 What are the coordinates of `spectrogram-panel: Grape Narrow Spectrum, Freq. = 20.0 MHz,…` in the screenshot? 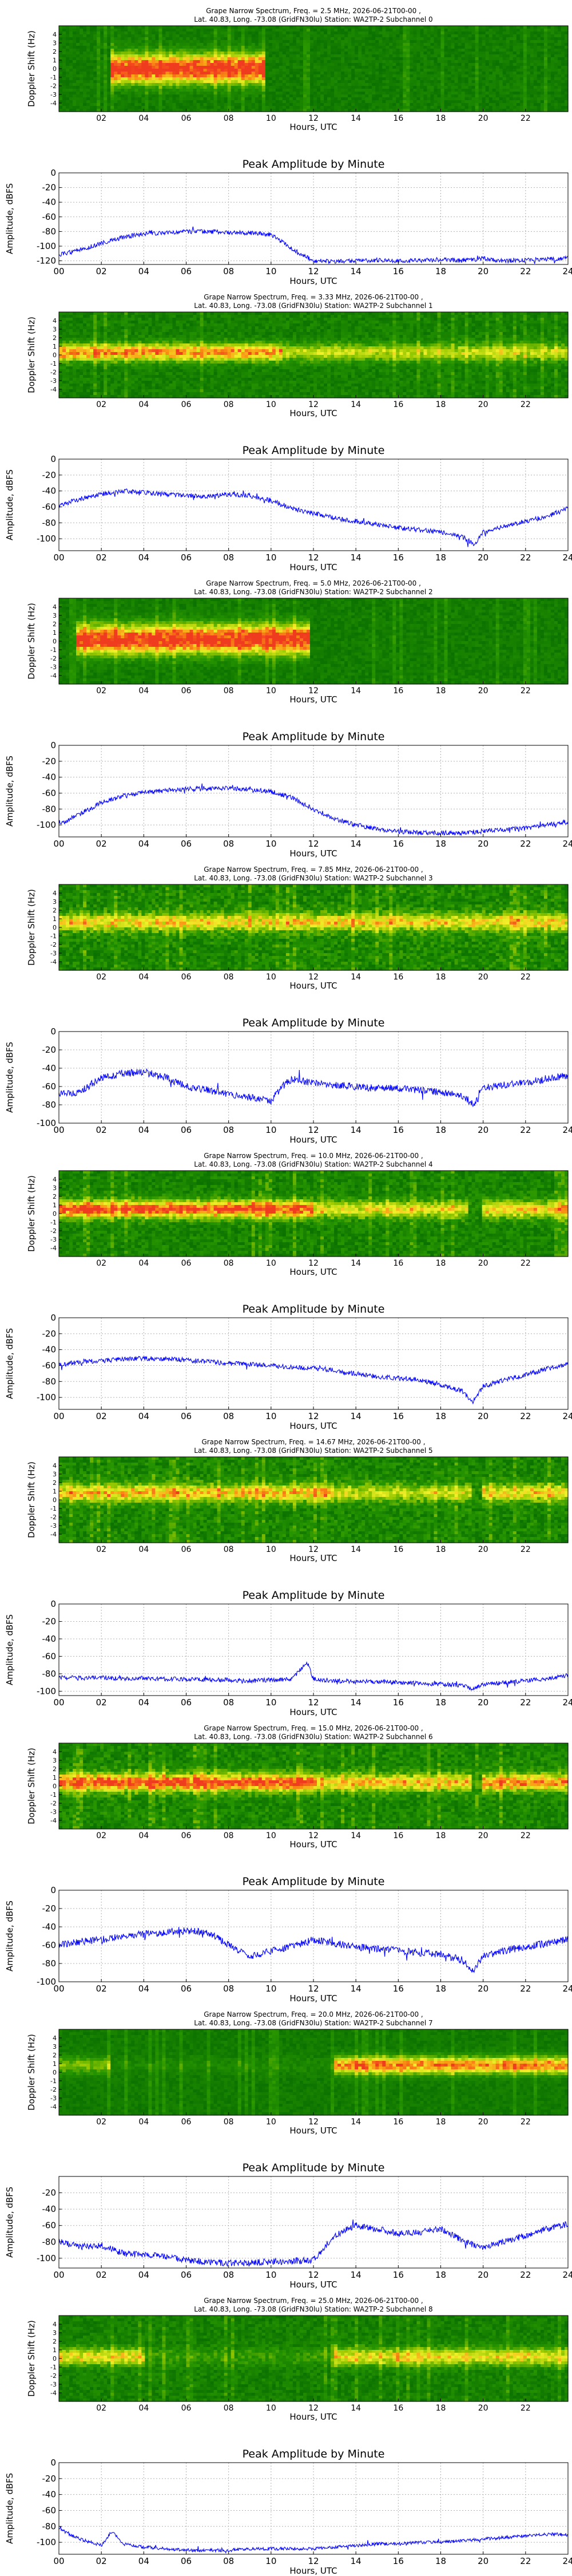 It's located at (297, 2073).